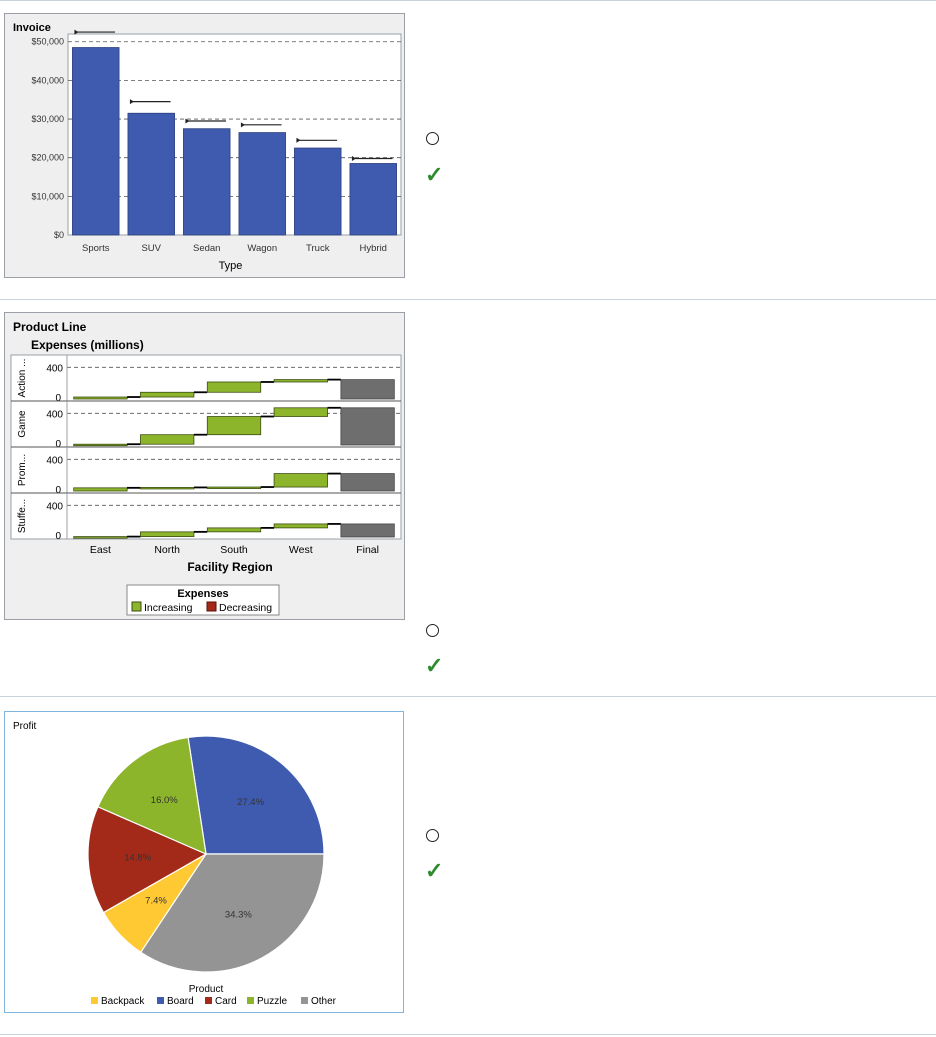 The image size is (936, 1037). What do you see at coordinates (168, 608) in the screenshot?
I see `legend-label-increasing: Increasing` at bounding box center [168, 608].